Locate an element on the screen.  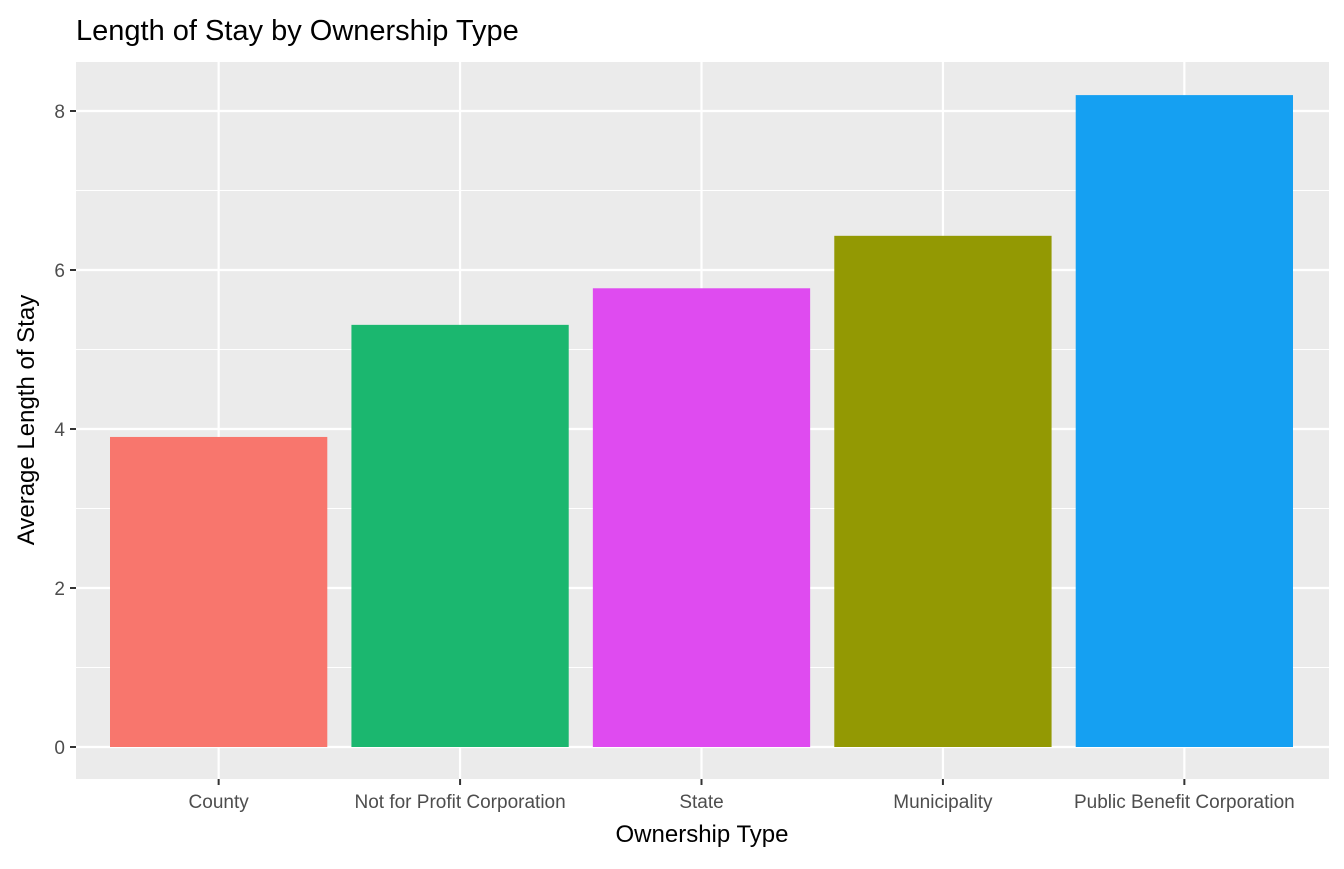
y-axis: 0 2 4 6 8 is located at coordinates (65, 430).